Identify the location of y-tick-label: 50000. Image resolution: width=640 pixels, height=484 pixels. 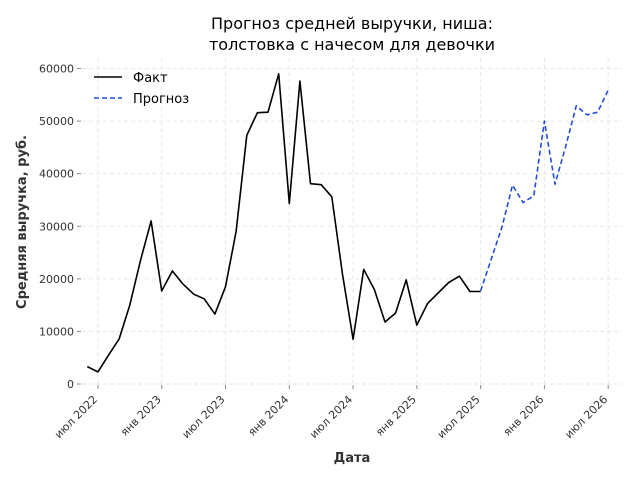
(56, 121).